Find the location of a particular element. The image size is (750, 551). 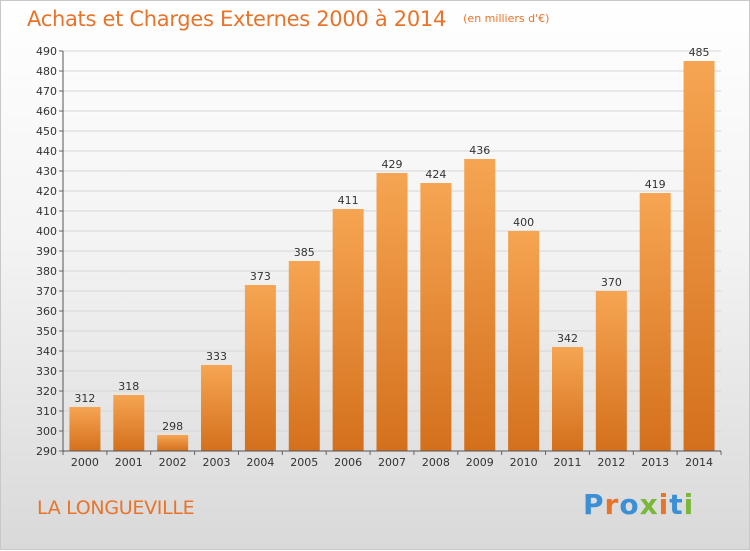

y-tick-label: 450 is located at coordinates (46, 131).